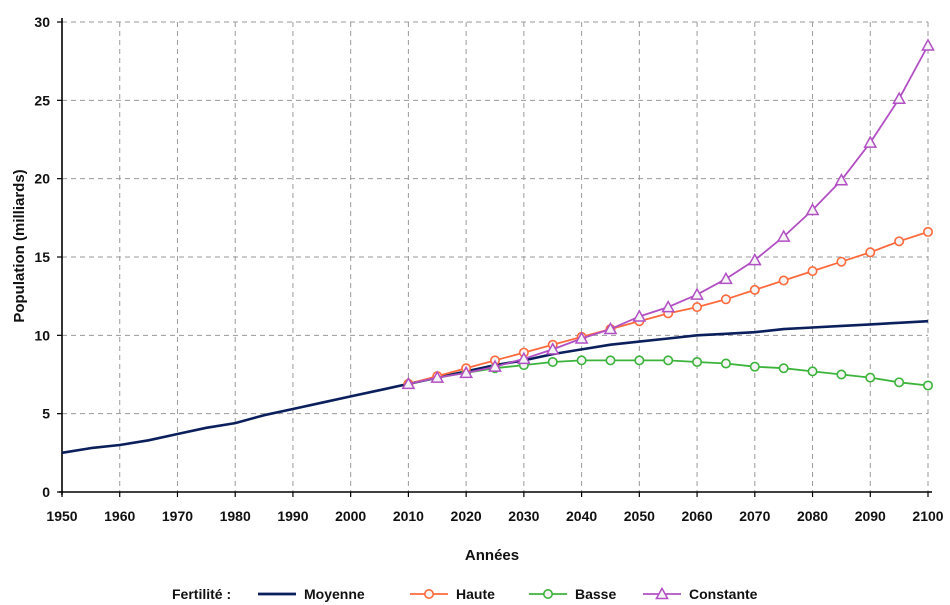 This screenshot has height=605, width=950. What do you see at coordinates (899, 382) in the screenshot?
I see `point-basse-2095` at bounding box center [899, 382].